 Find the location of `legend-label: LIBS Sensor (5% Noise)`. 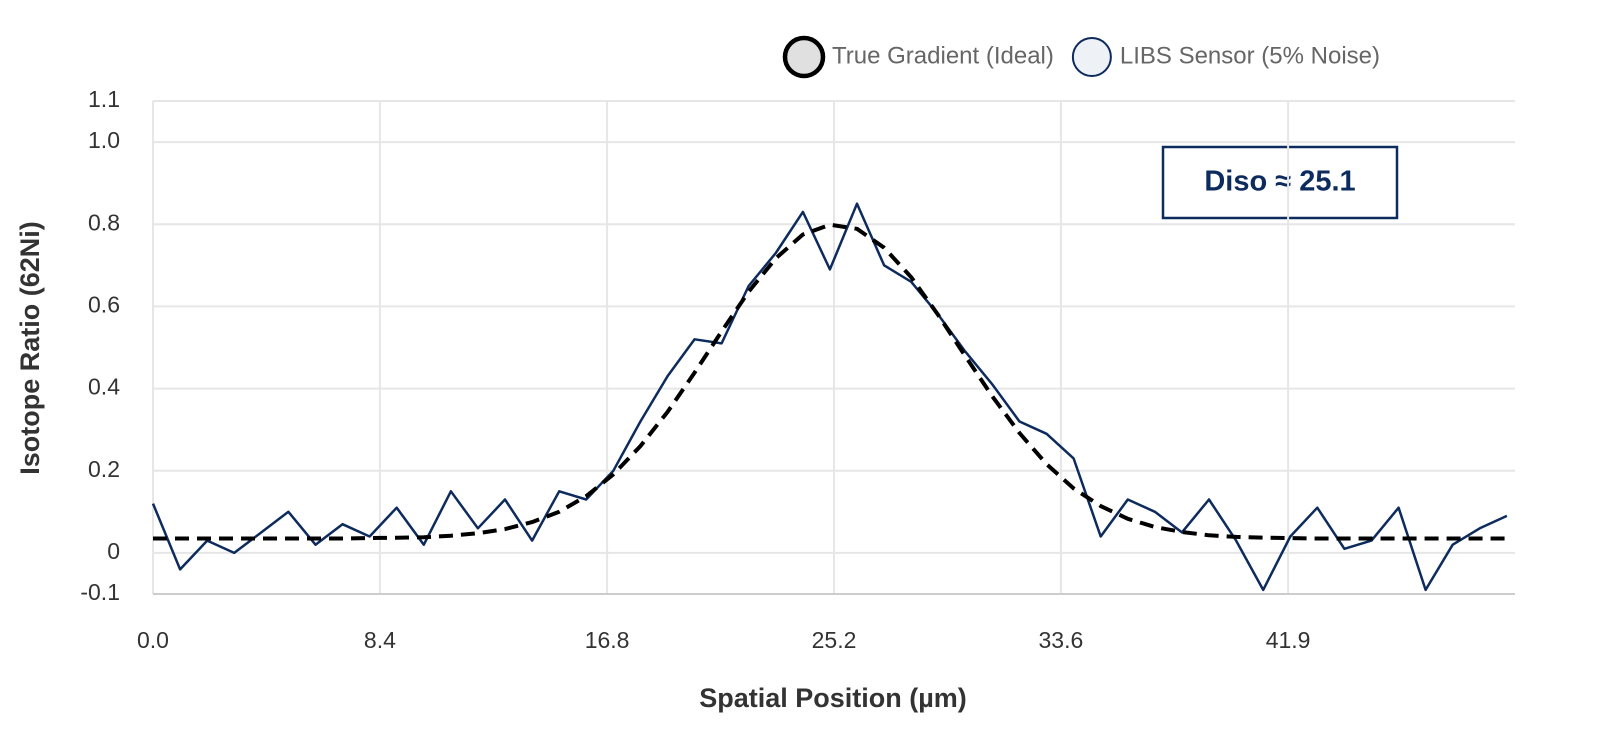

legend-label: LIBS Sensor (5% Noise) is located at coordinates (1250, 55).